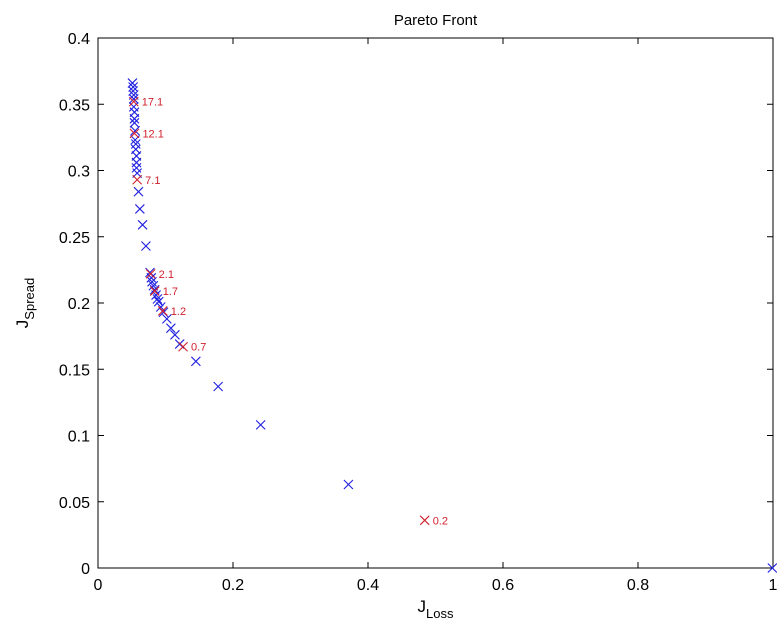  What do you see at coordinates (74, 105) in the screenshot?
I see `y-tick-label: 0.35` at bounding box center [74, 105].